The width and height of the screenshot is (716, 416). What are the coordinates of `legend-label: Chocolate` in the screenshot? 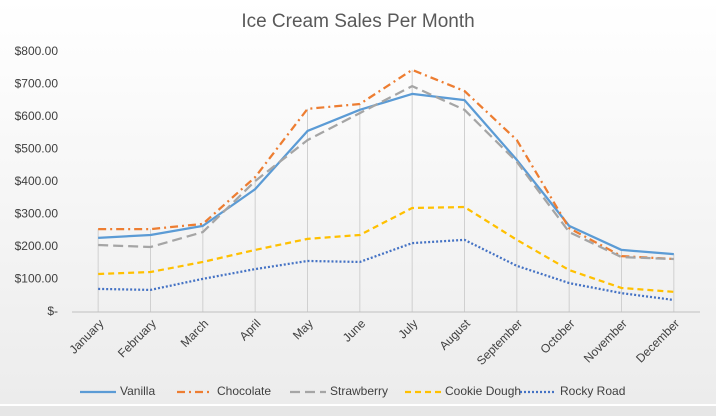 It's located at (244, 391).